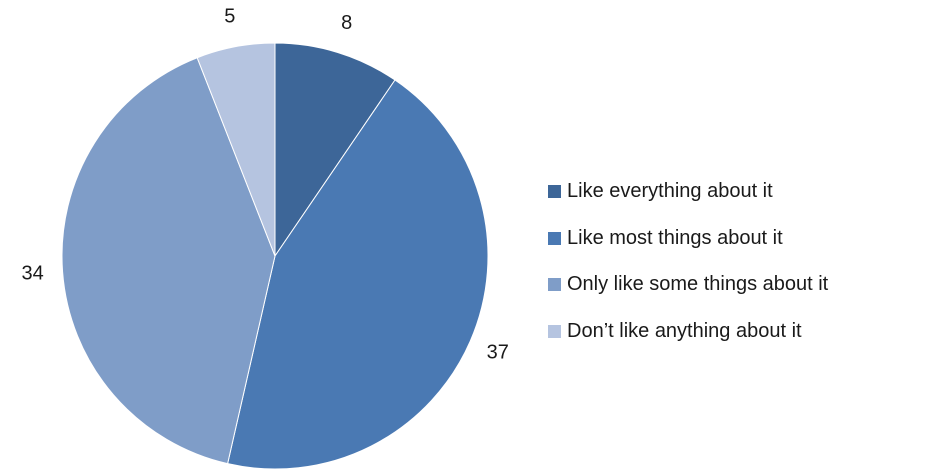 The width and height of the screenshot is (931, 471). Describe the element at coordinates (698, 284) in the screenshot. I see `legend-label: Only like some things about it` at that location.